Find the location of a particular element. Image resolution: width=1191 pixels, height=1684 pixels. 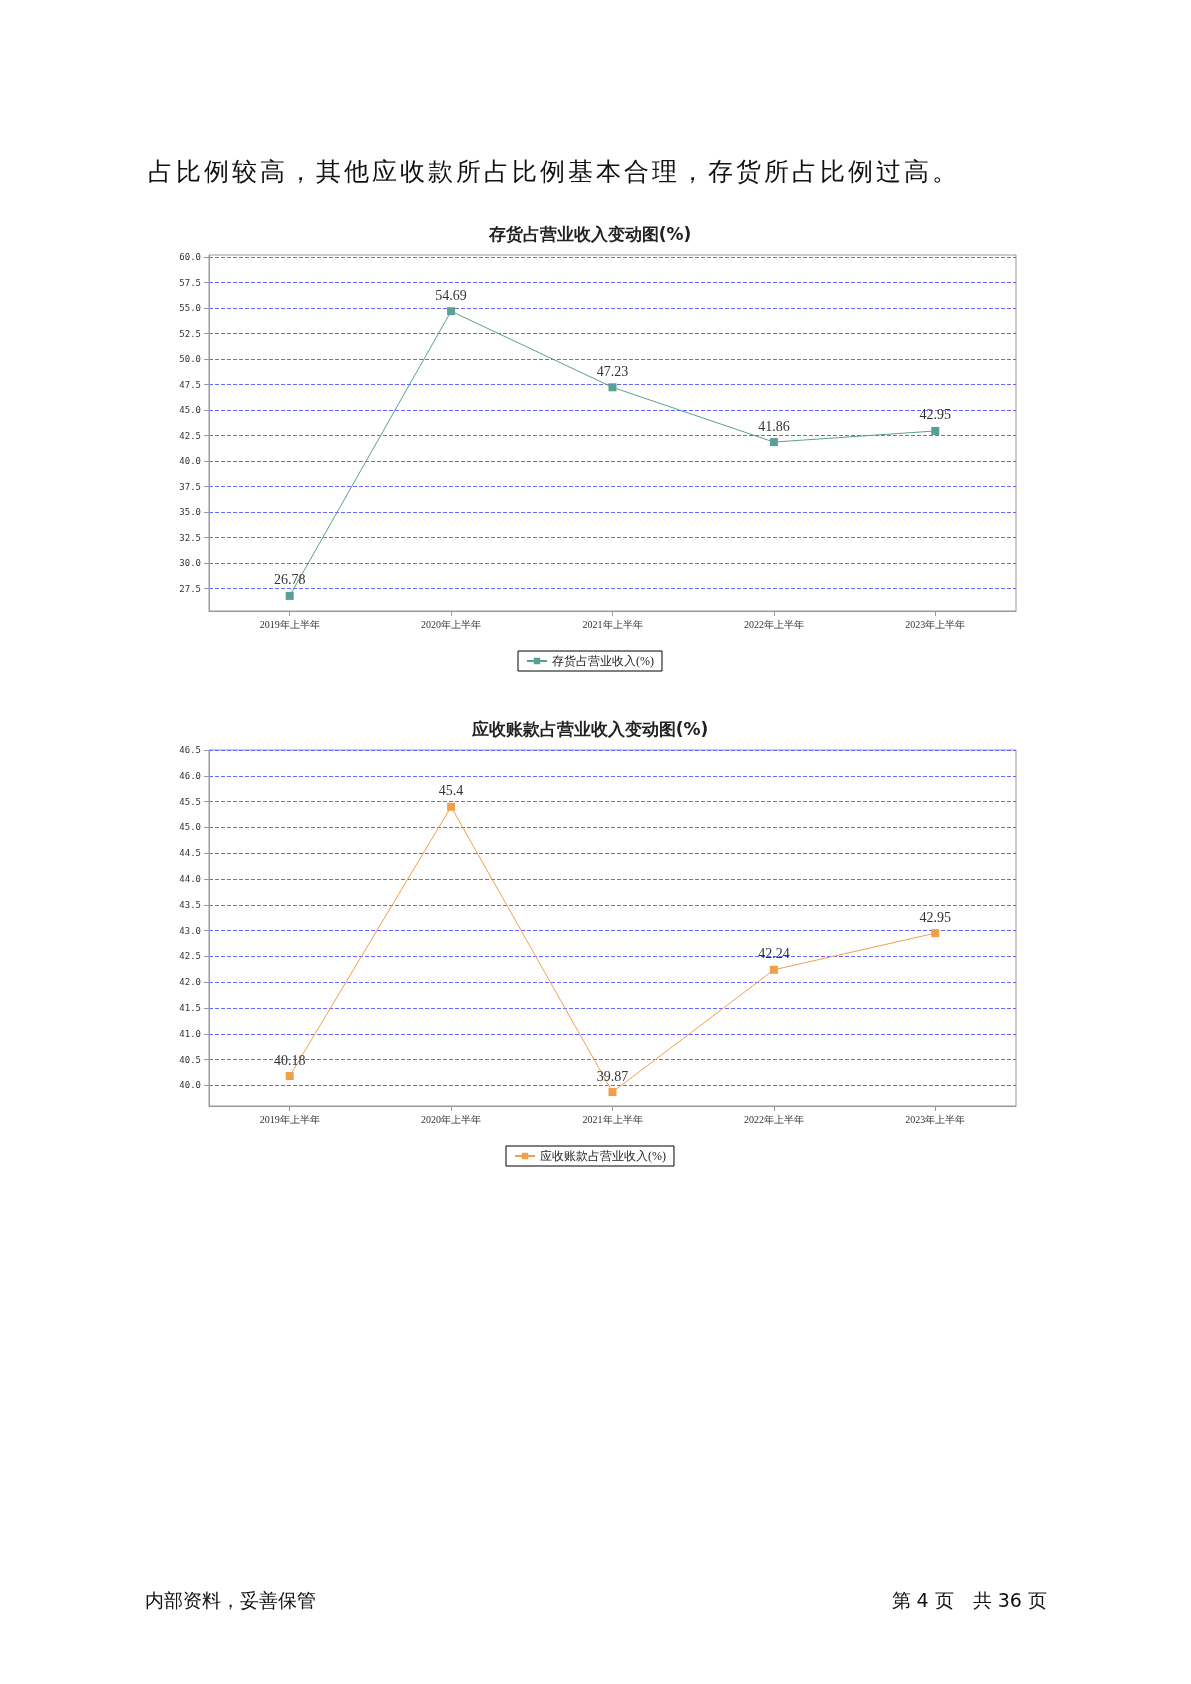

y-tick-label: 47.5 is located at coordinates (190, 384).